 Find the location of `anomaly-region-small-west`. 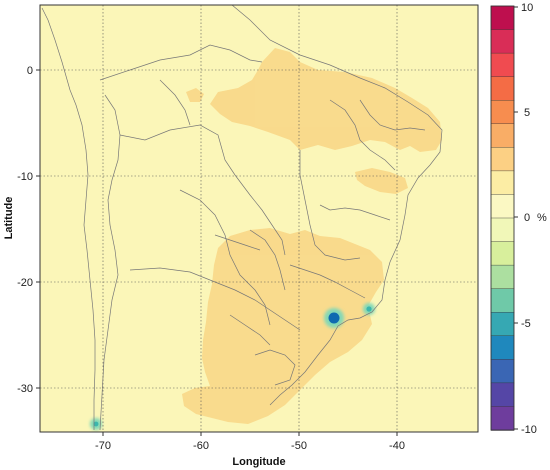

anomaly-region-small-west is located at coordinates (195, 95).